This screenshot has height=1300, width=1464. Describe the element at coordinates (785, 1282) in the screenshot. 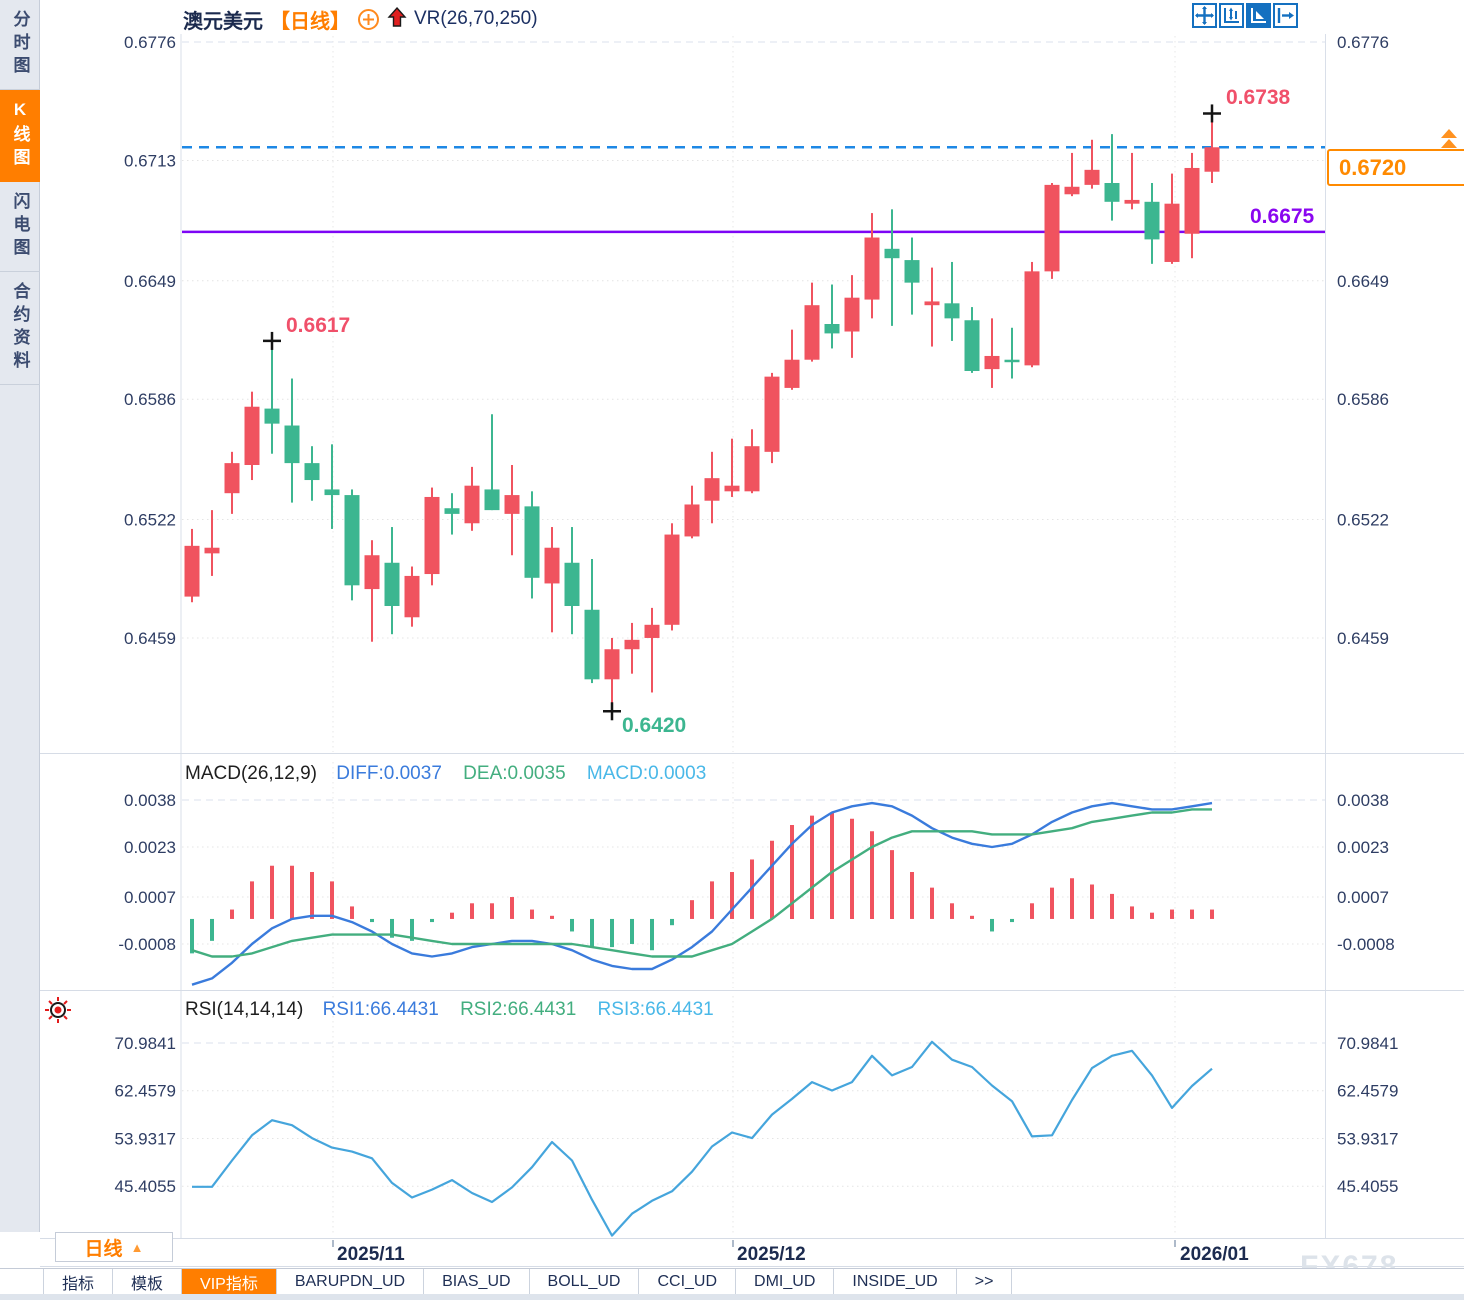

I see `indicator-tab-7: DMI_UD` at that location.